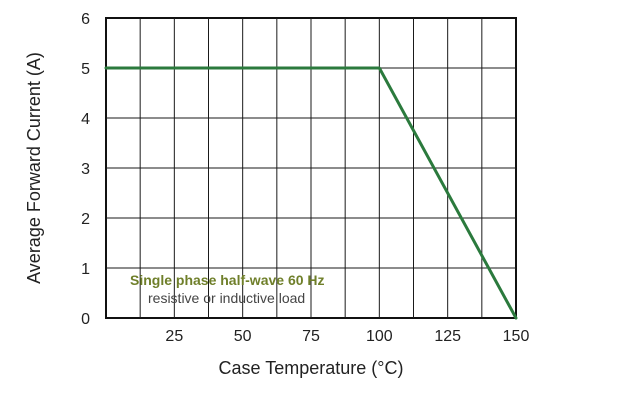  What do you see at coordinates (227, 280) in the screenshot?
I see `annotation-line-1: Single phase half-wave 60 Hz` at bounding box center [227, 280].